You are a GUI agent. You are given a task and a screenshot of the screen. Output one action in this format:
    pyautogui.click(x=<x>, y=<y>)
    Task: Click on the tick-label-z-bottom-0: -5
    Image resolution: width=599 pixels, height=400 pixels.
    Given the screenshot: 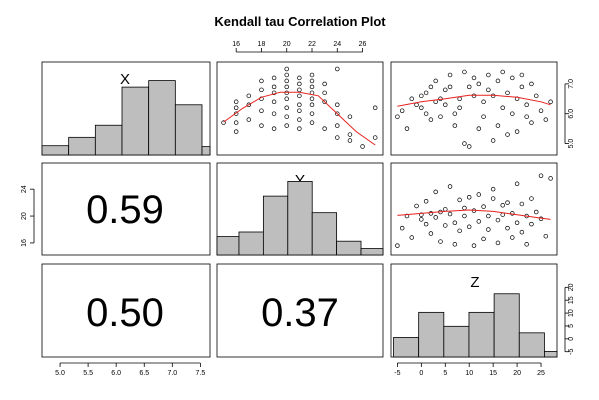 What is the action you would take?
    pyautogui.click(x=397, y=373)
    